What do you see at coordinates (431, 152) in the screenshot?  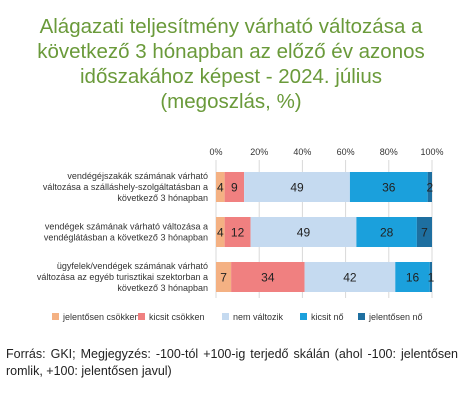 I see `x-tick-label: 100%` at bounding box center [431, 152].